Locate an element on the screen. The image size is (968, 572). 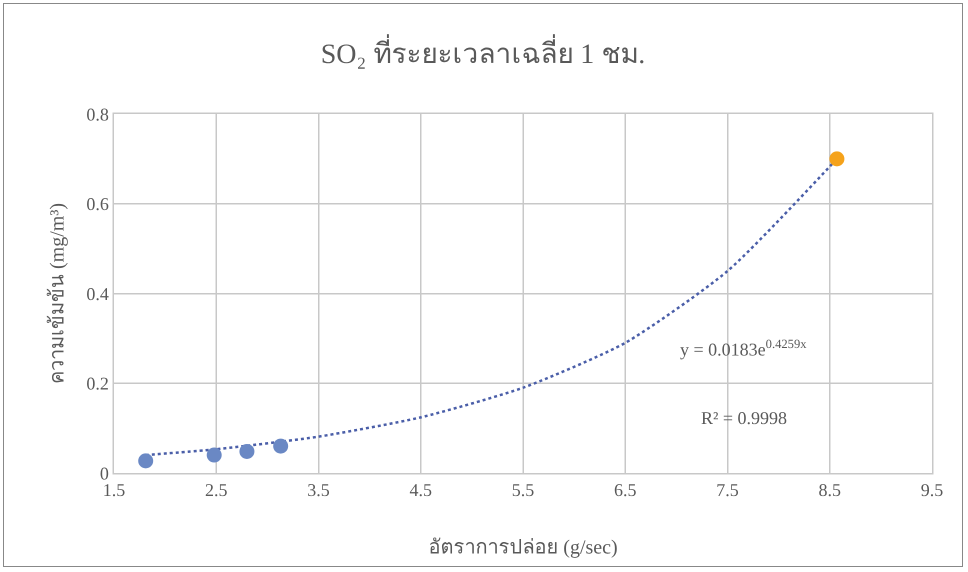
y-axis-title: ความเข้มข้น (mg/m³) is located at coordinates (57, 293).